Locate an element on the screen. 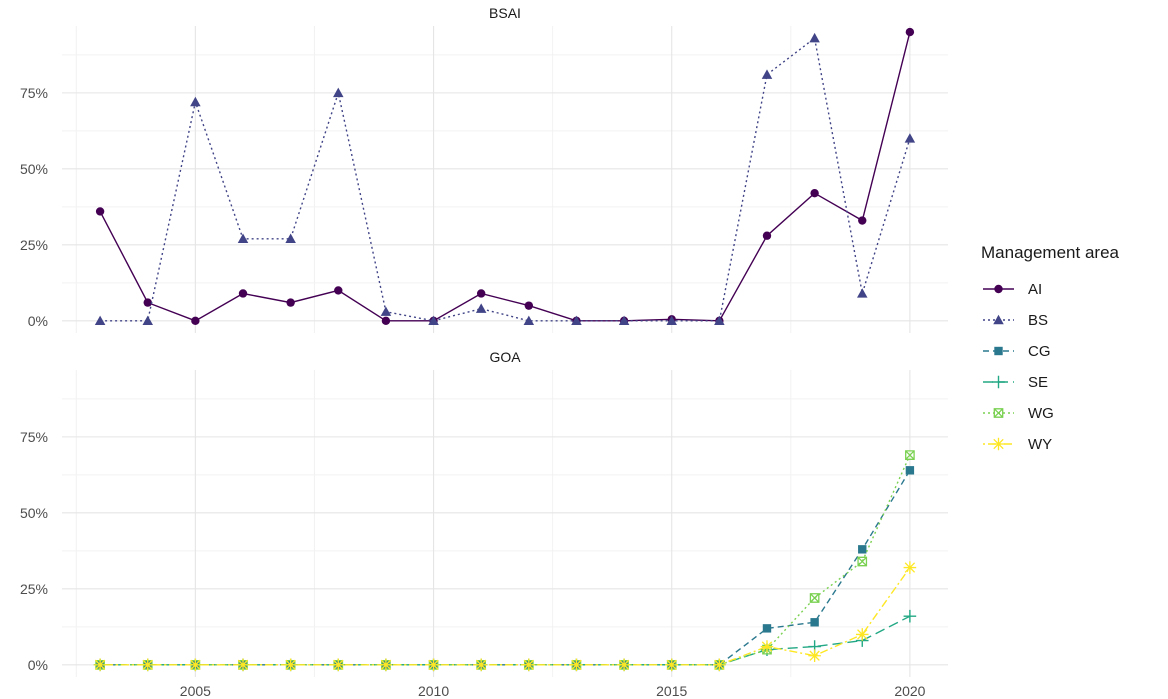  legend-label: BS is located at coordinates (1038, 320).